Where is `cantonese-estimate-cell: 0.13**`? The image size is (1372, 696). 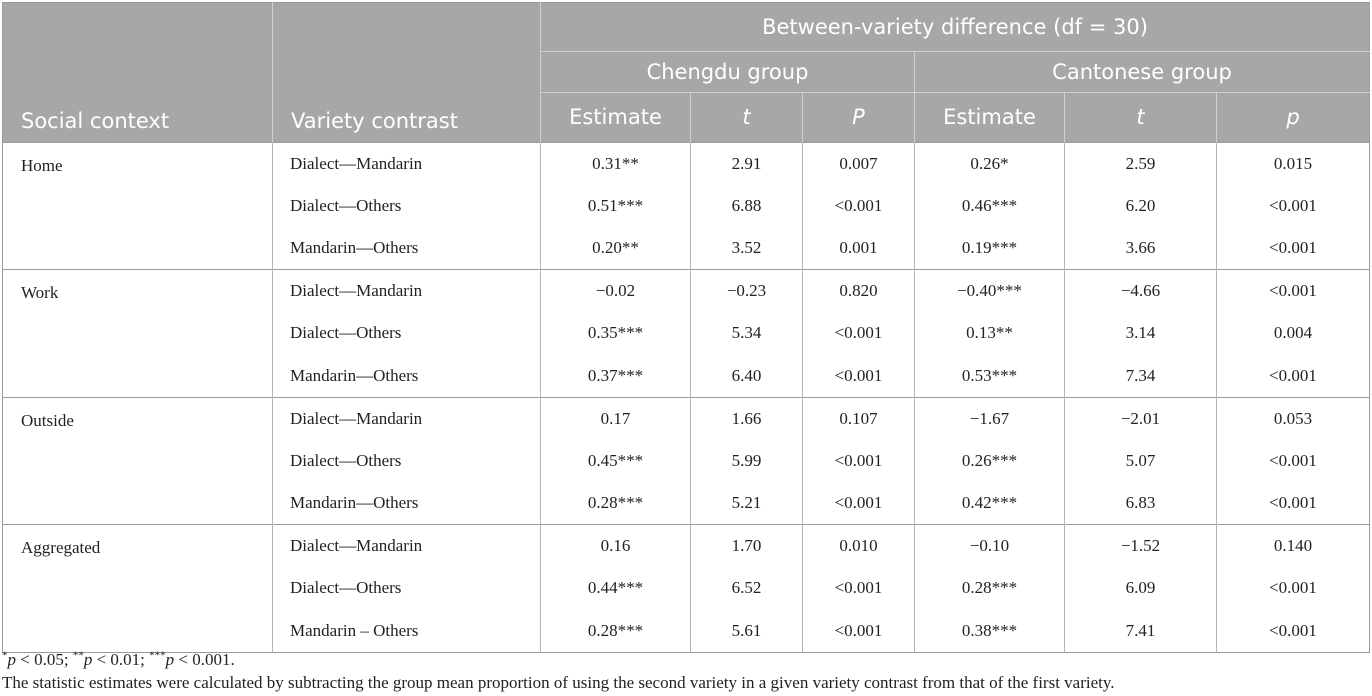 cantonese-estimate-cell: 0.13** is located at coordinates (989, 333).